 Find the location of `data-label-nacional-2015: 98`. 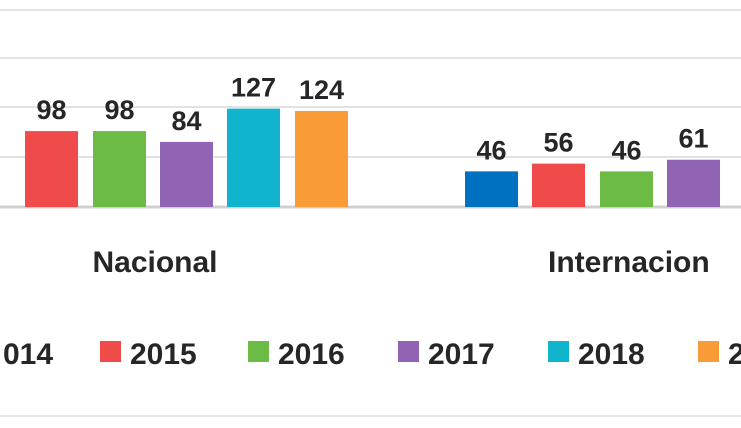

data-label-nacional-2015: 98 is located at coordinates (51, 110).